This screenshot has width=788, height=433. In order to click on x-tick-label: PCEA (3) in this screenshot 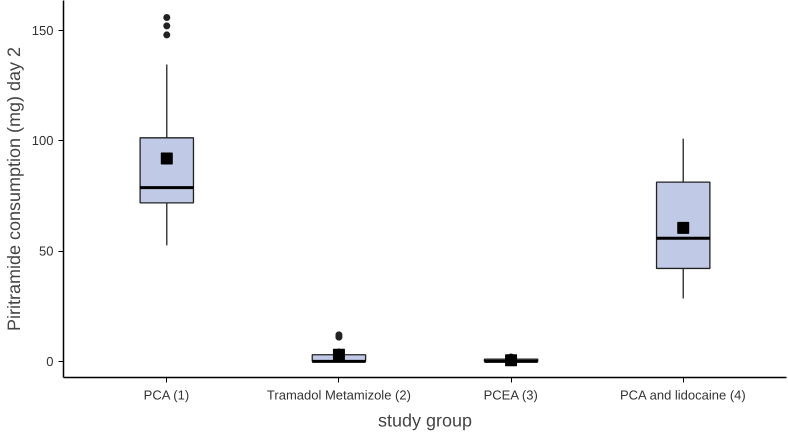, I will do `click(511, 395)`.